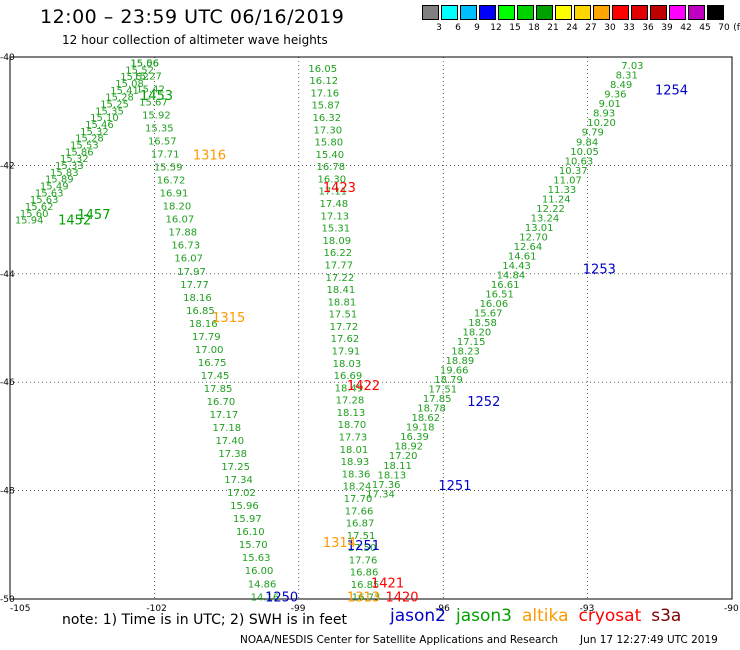  I want to click on swh-value: 17.02, so click(241, 493).